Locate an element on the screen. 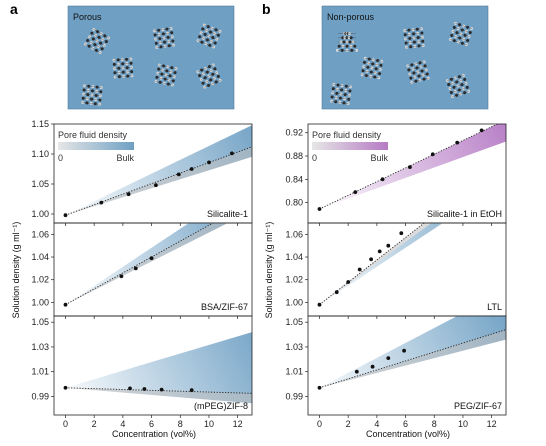 The width and height of the screenshot is (546, 446). y-tick-label: 1.06 is located at coordinates (294, 234).